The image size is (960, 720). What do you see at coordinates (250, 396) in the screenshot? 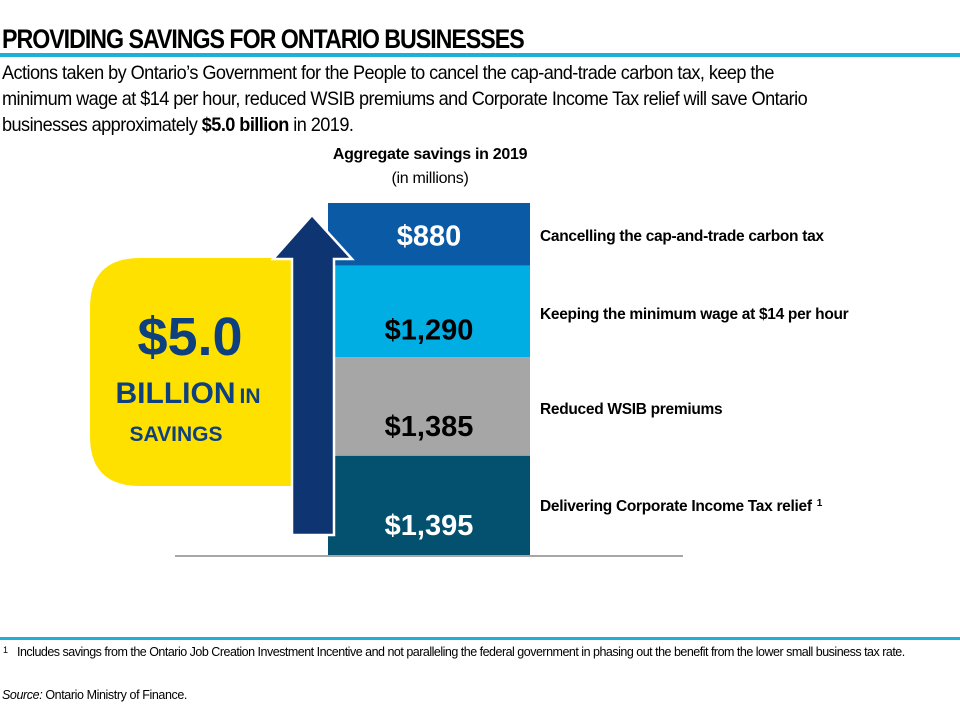
I see `callout-in: IN` at bounding box center [250, 396].